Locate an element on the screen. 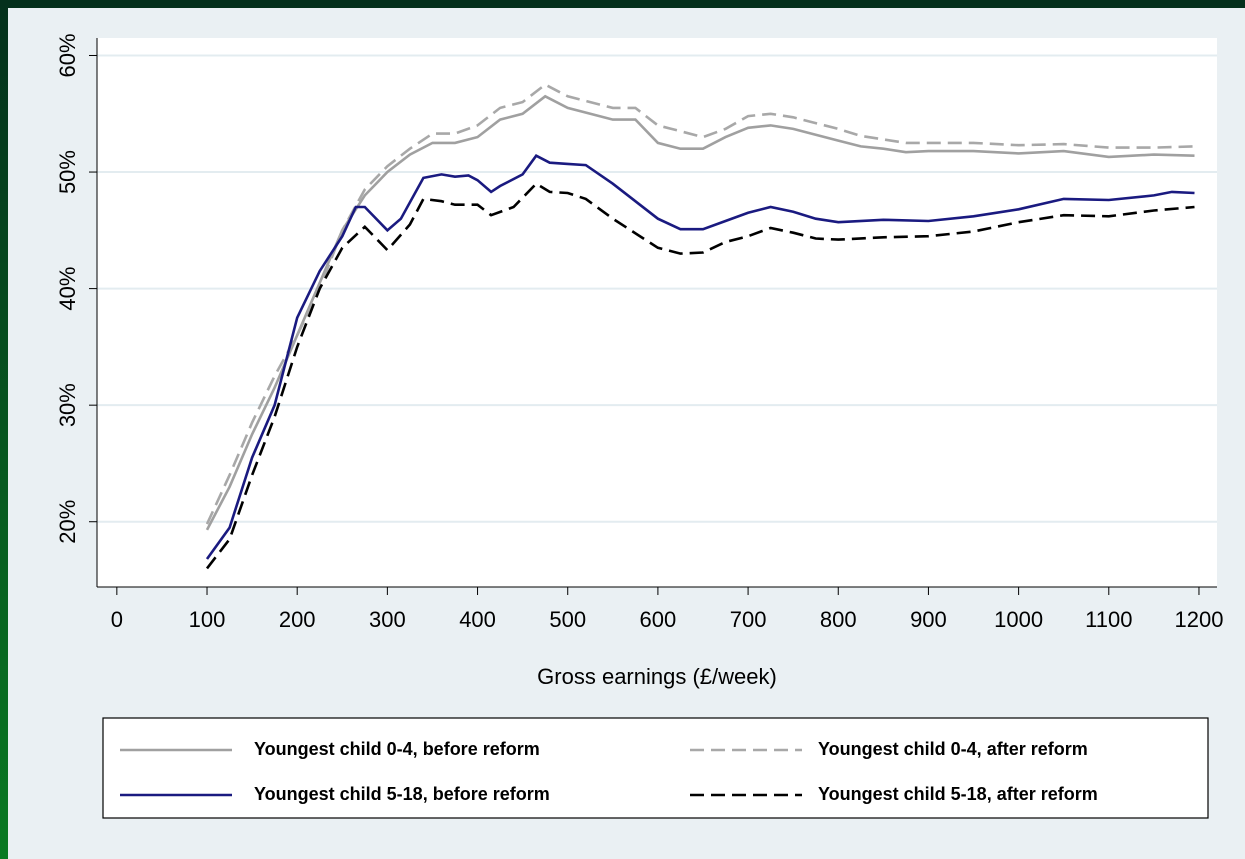 The height and width of the screenshot is (859, 1245). legend-label: Youngest child 0-4, after reform is located at coordinates (953, 749).